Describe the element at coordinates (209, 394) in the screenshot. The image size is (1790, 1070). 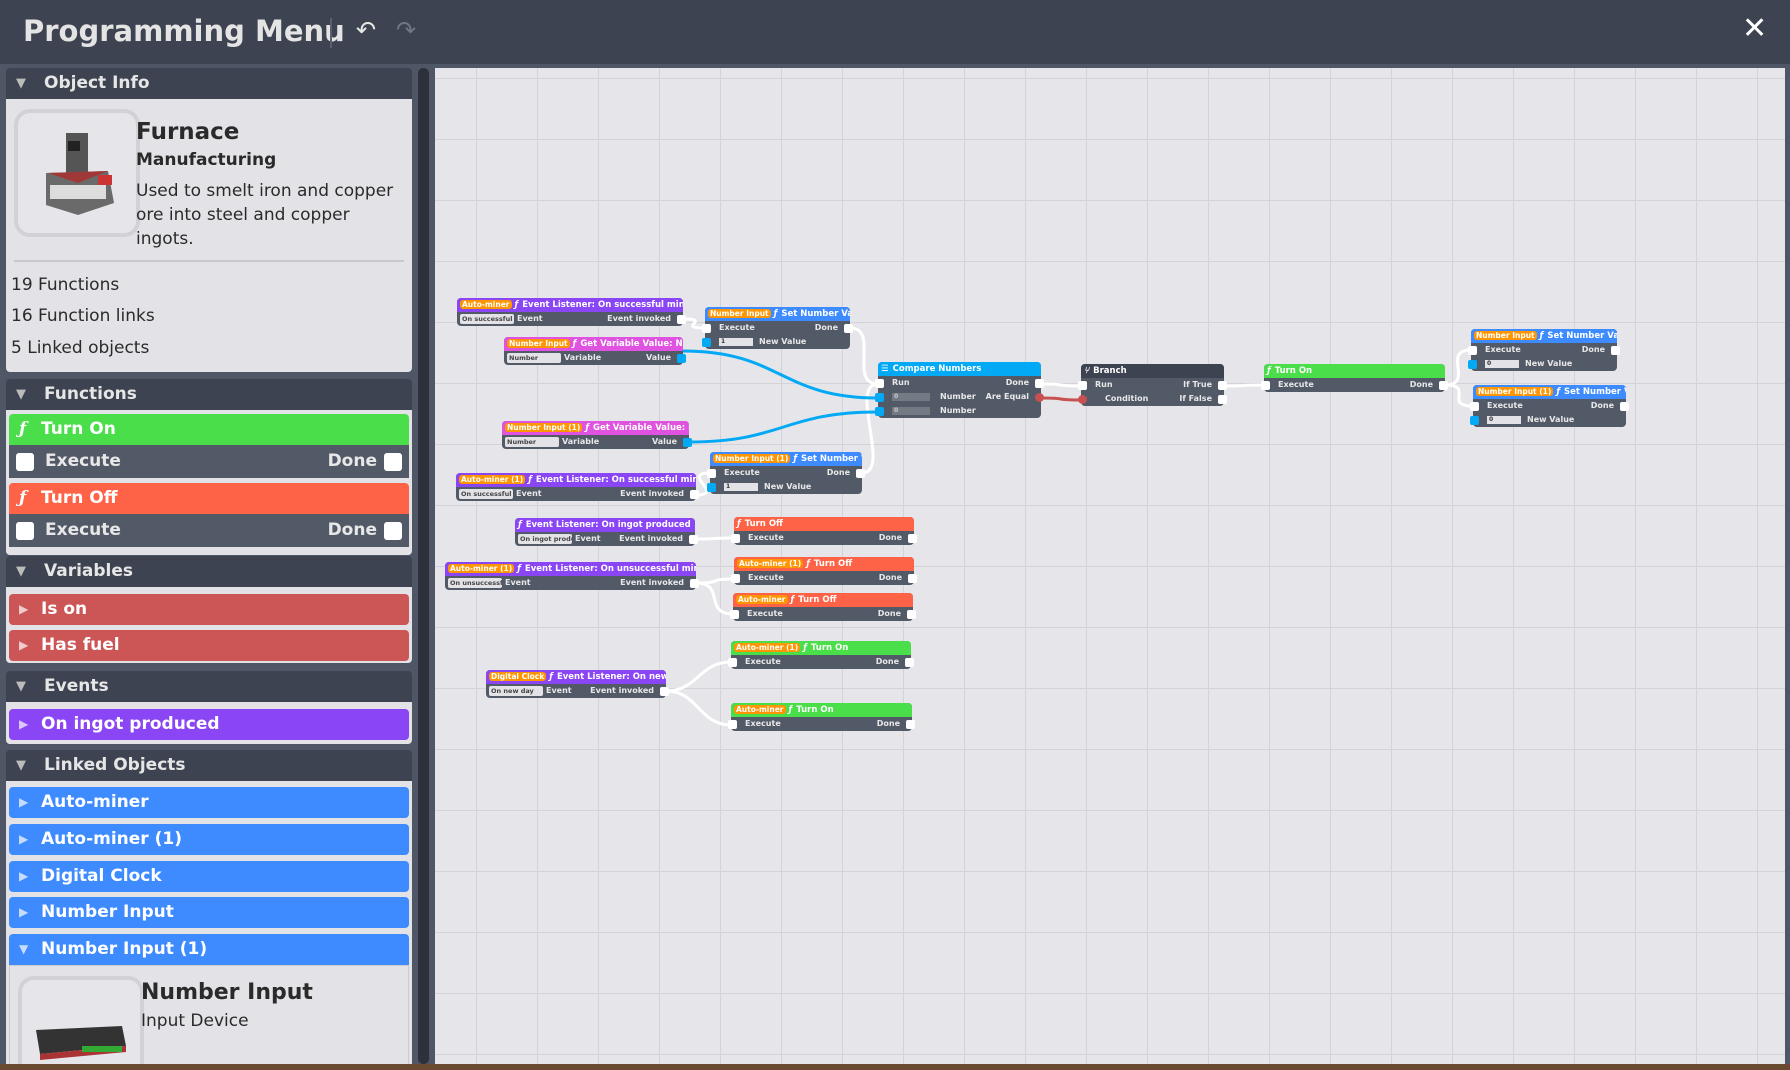
I see `section-functions: ▼ Functions` at that location.